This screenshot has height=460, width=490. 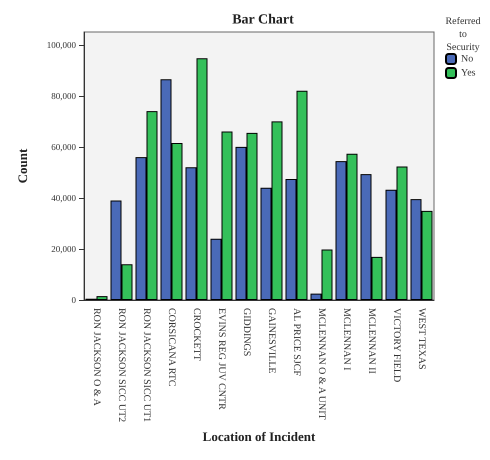 What do you see at coordinates (74, 300) in the screenshot?
I see `y-tick-label: 0` at bounding box center [74, 300].